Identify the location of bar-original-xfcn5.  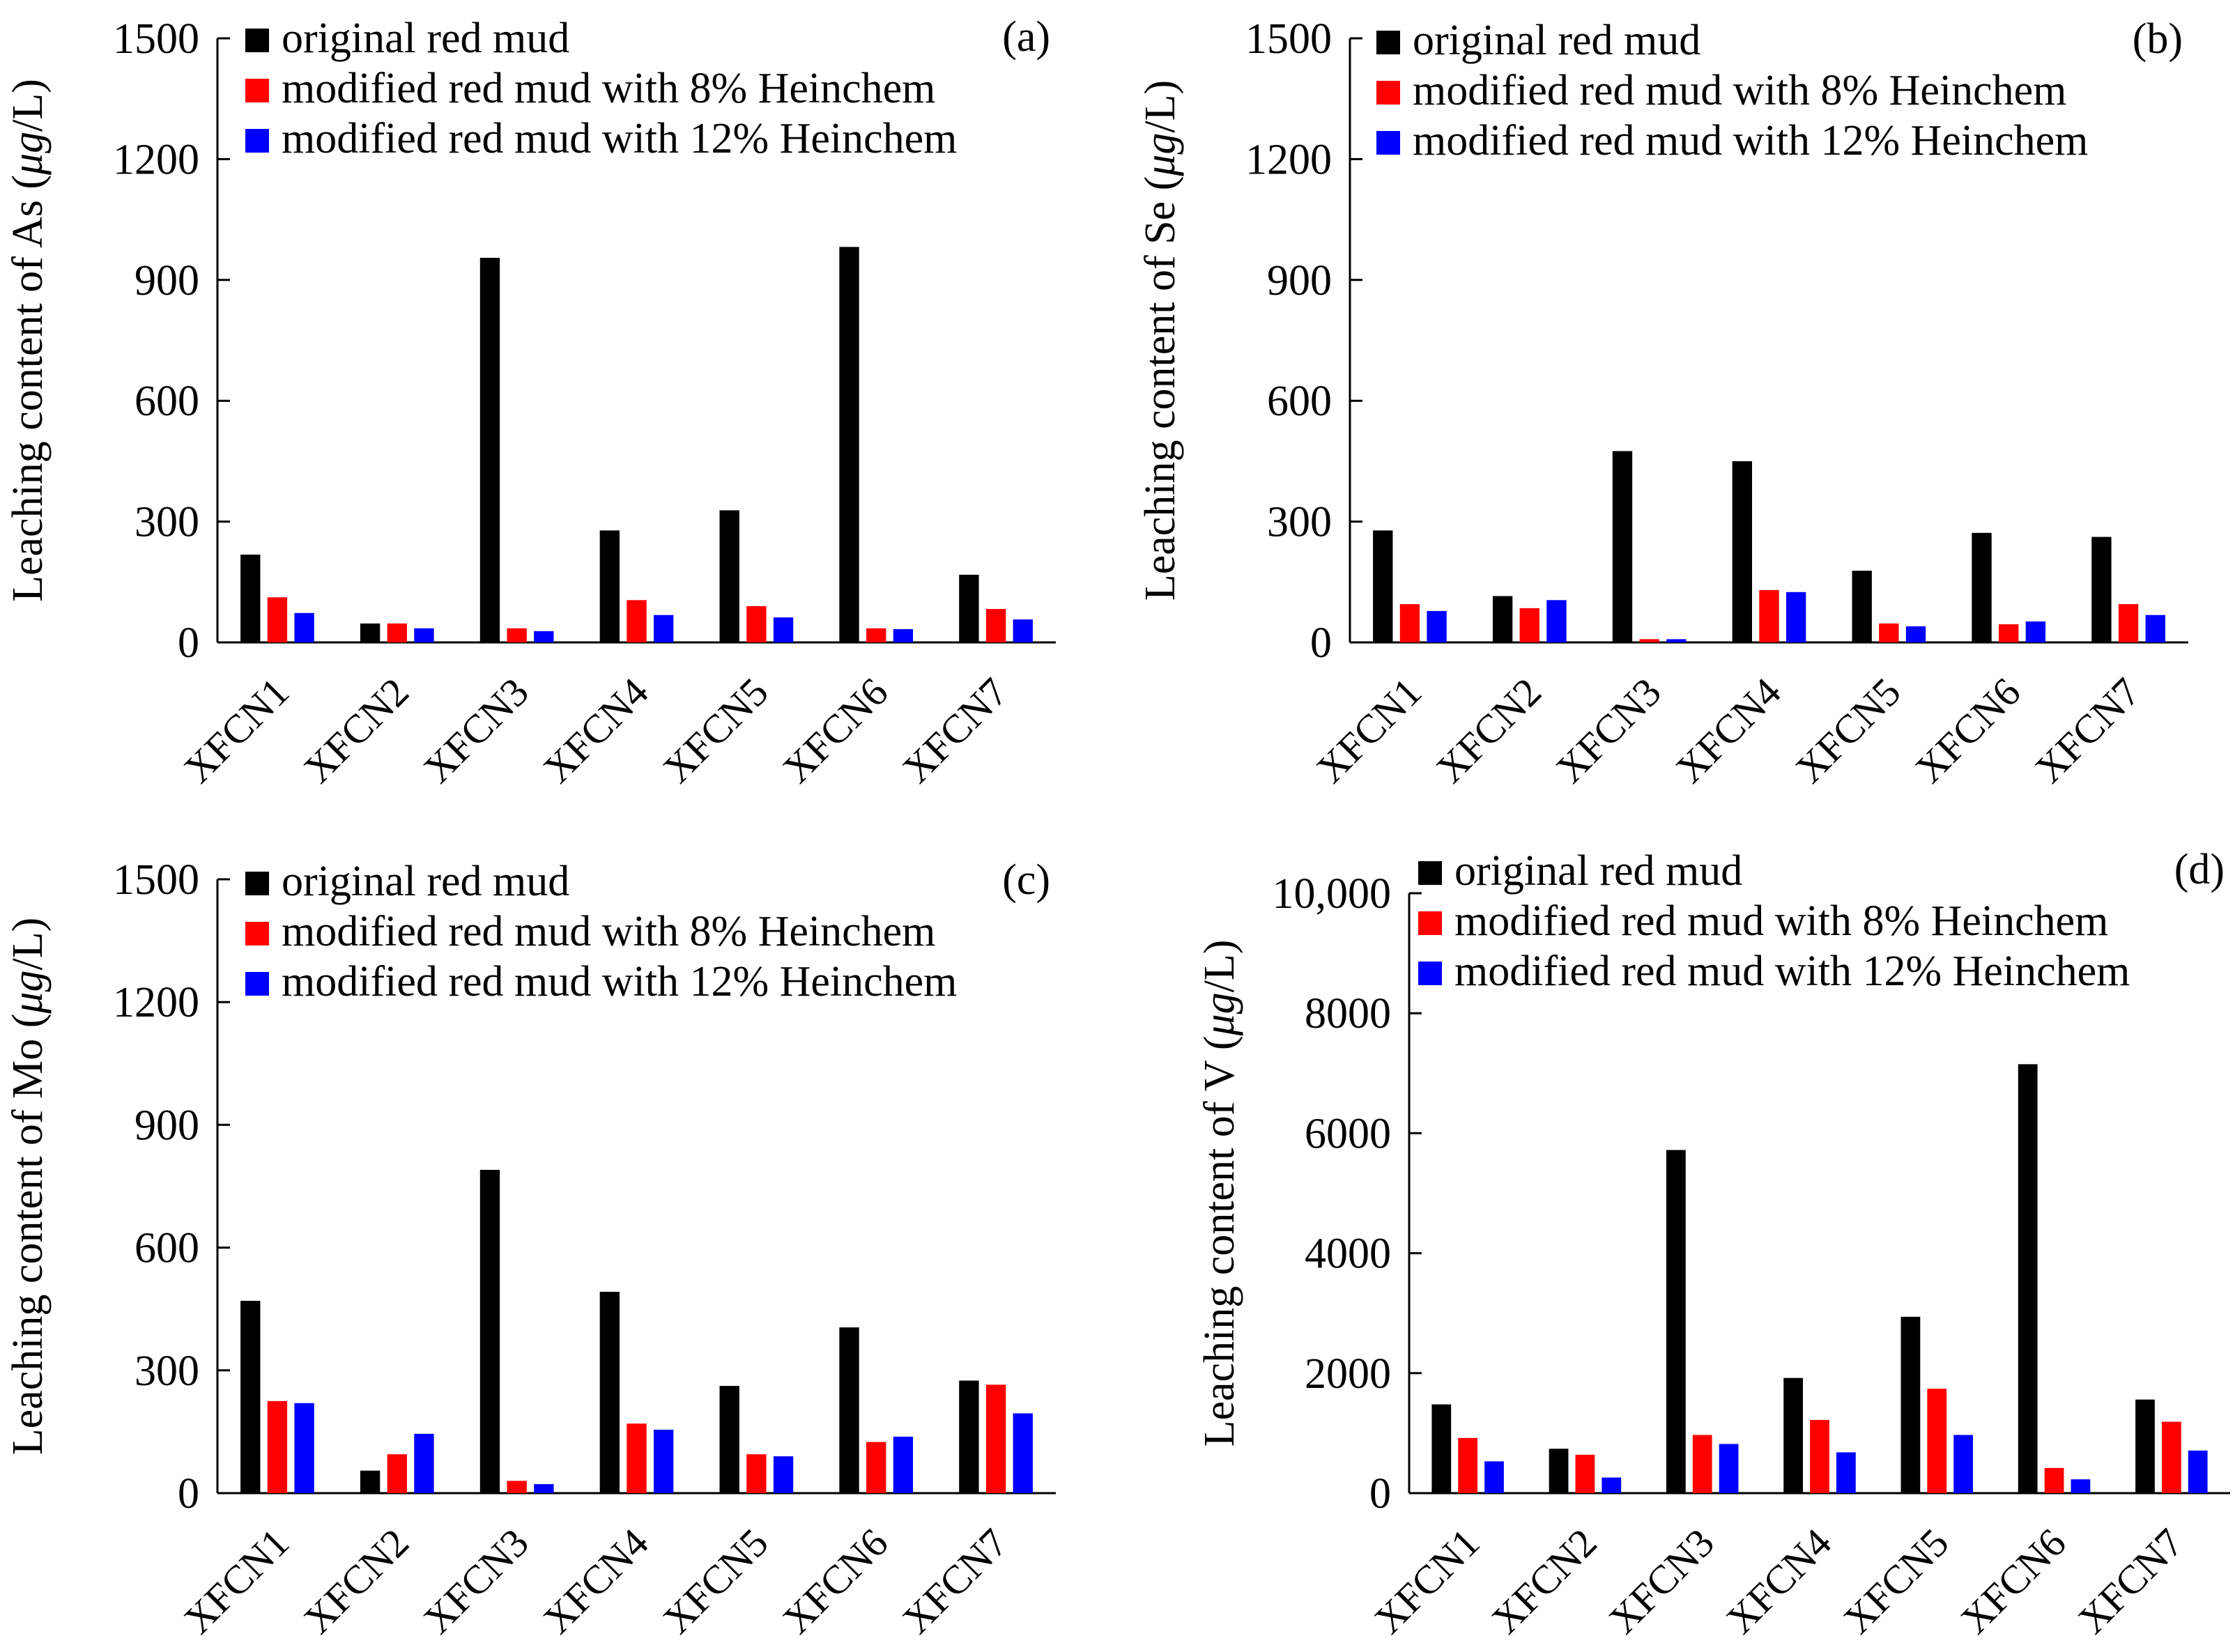
(729, 576).